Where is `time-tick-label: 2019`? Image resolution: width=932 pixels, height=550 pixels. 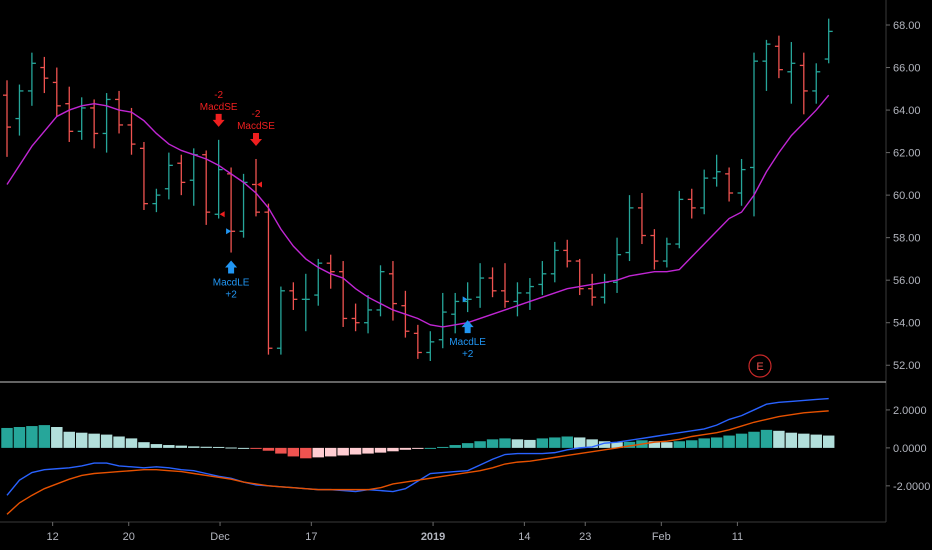 time-tick-label: 2019 is located at coordinates (433, 537).